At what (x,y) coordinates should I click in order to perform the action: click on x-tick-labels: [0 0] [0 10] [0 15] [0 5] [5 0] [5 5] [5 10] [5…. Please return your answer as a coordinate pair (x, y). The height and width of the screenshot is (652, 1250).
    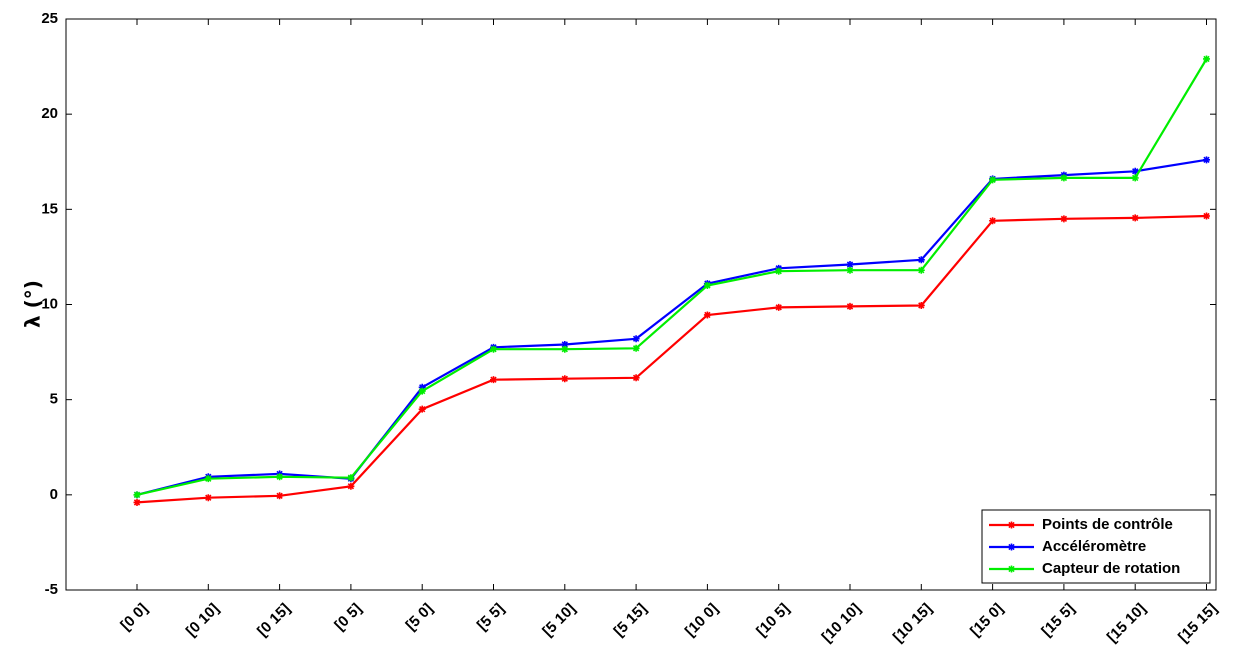
    Looking at the image, I should click on (668, 623).